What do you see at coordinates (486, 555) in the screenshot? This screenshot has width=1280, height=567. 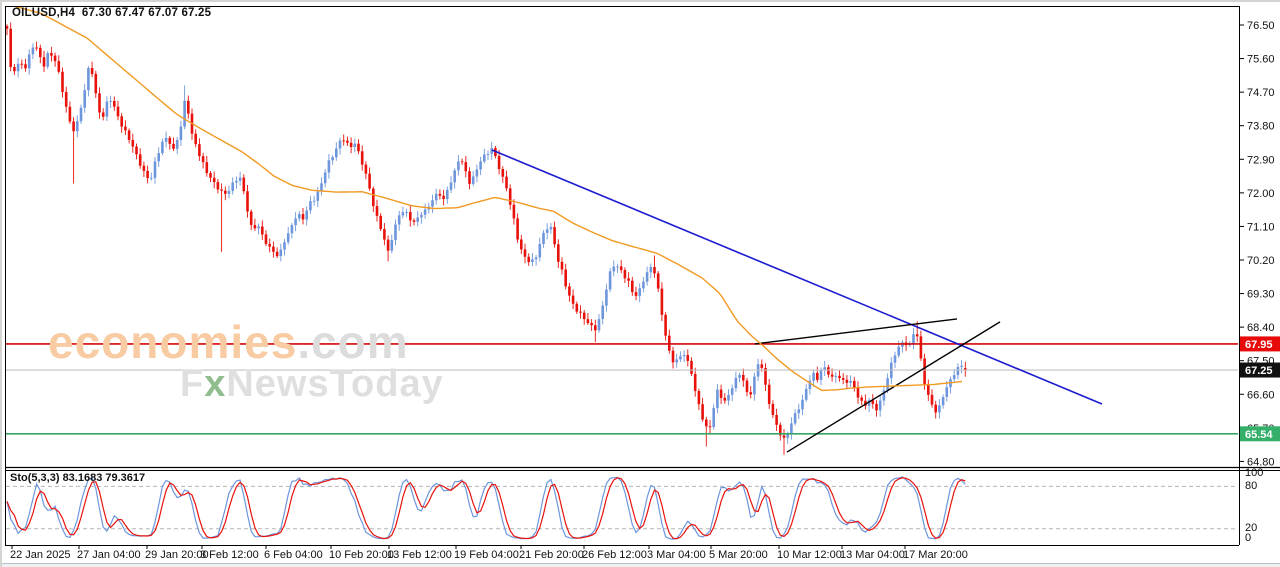 I see `time-tick-label: 19 Feb 04:00` at bounding box center [486, 555].